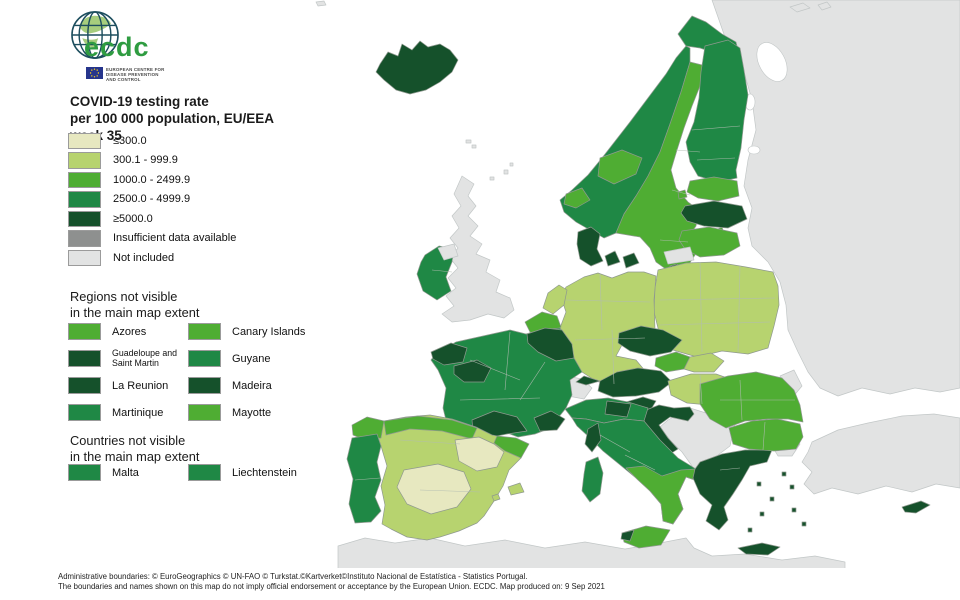  I want to click on ecdc-wordmark: ecdc, so click(117, 47).